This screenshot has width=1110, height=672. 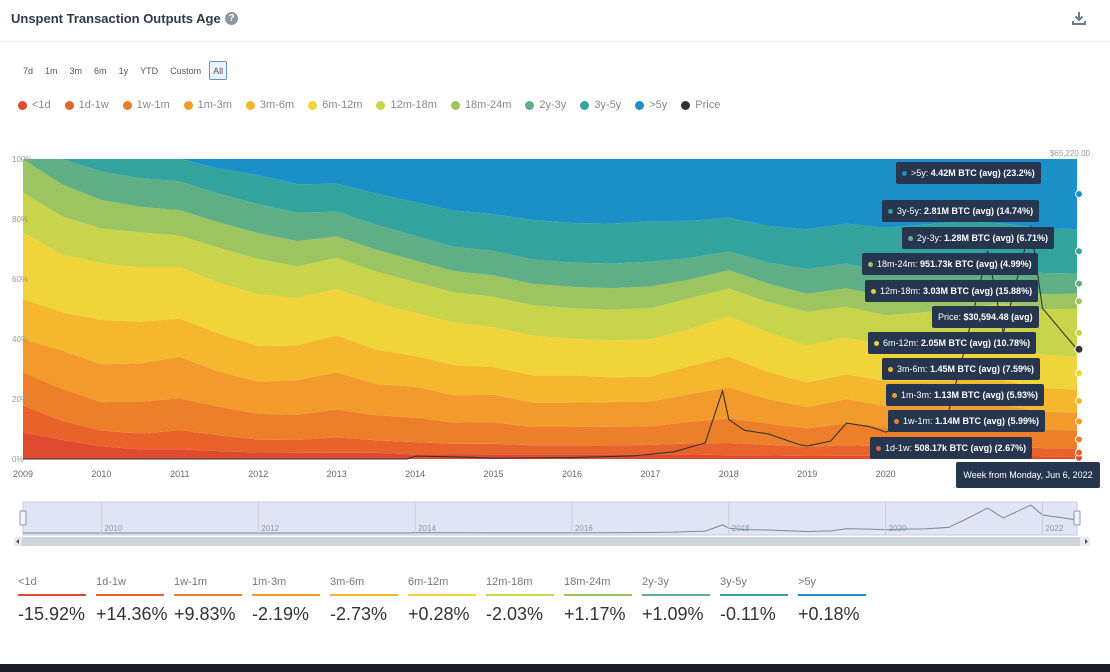 What do you see at coordinates (970, 448) in the screenshot?
I see `tooltip-value: 508.17k BTC (avg) (2.67%)` at bounding box center [970, 448].